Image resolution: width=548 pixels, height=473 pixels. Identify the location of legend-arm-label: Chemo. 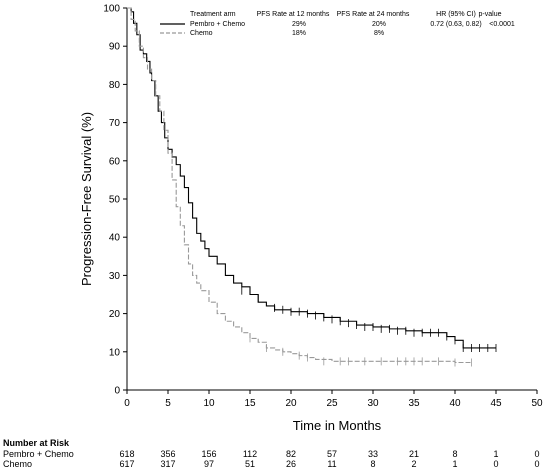
(201, 33).